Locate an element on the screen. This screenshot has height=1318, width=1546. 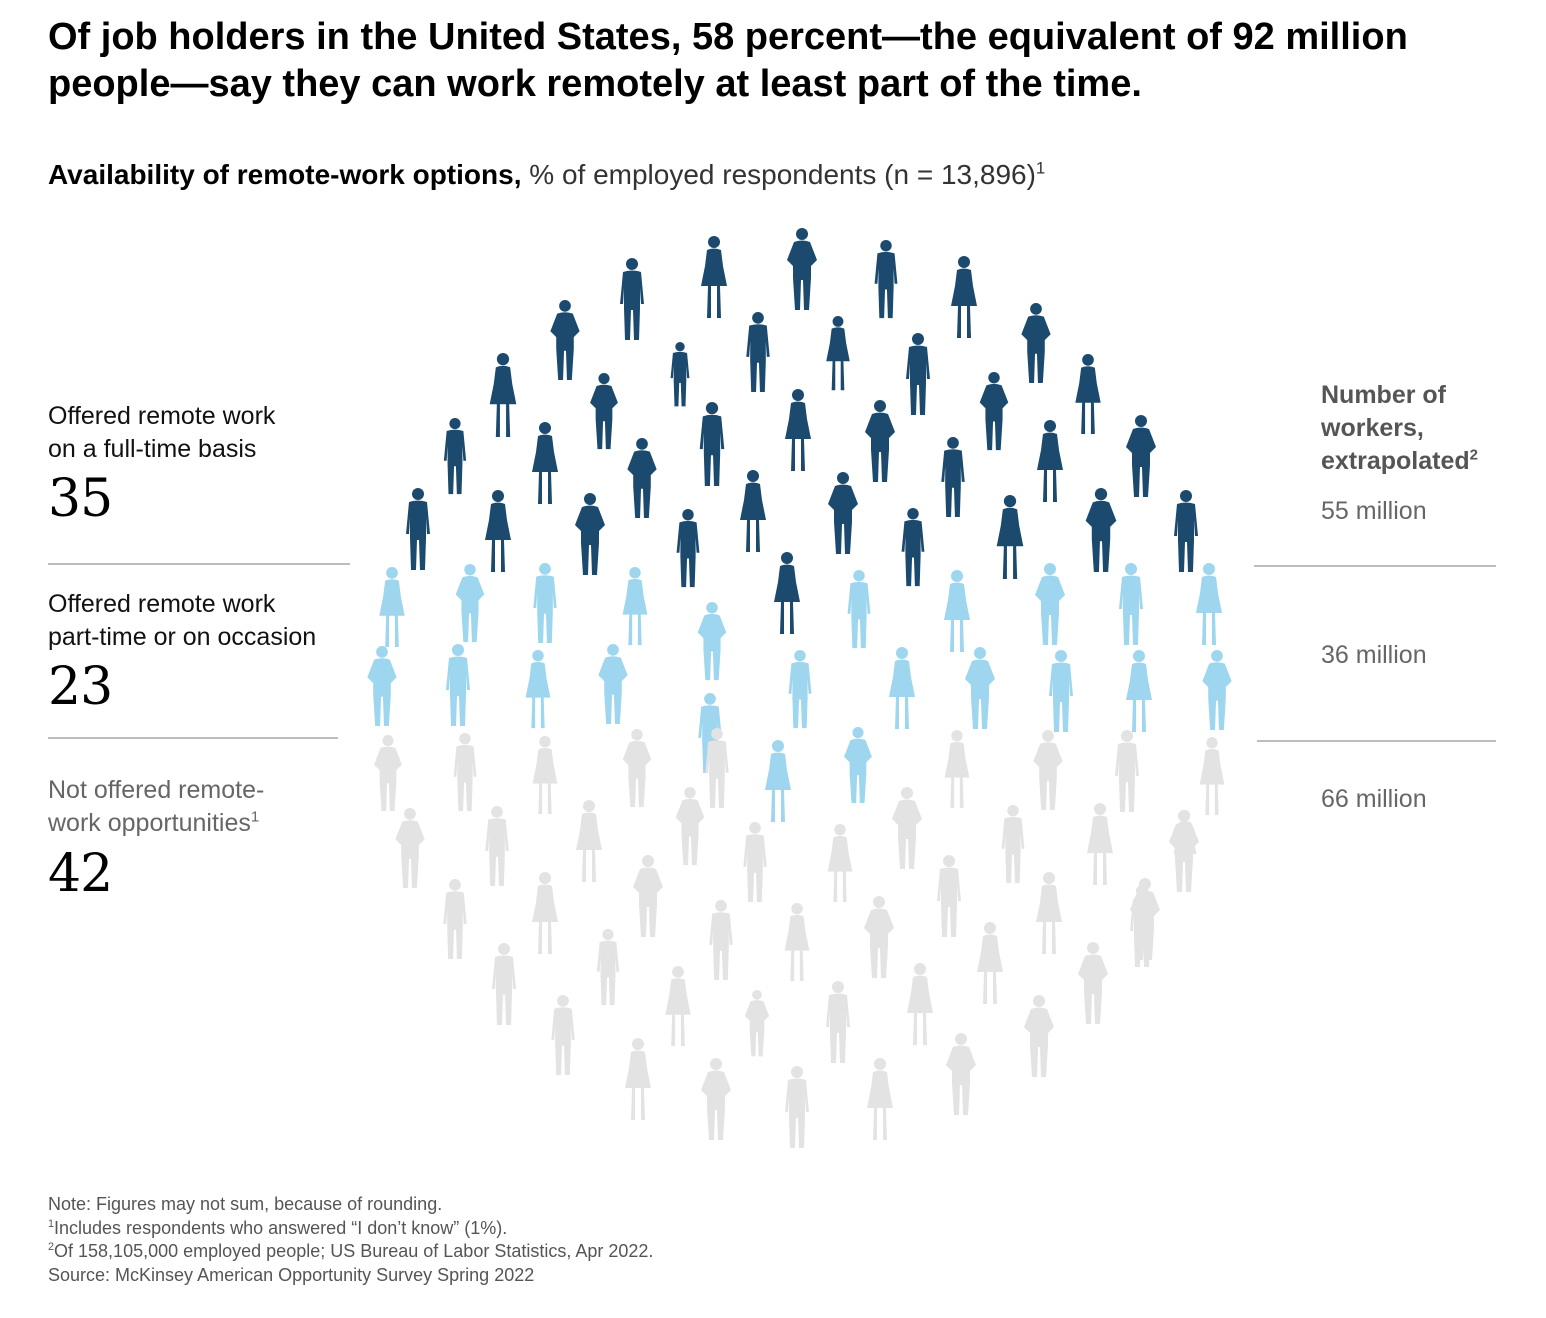
workers-full-time: 55 million is located at coordinates (1374, 511).